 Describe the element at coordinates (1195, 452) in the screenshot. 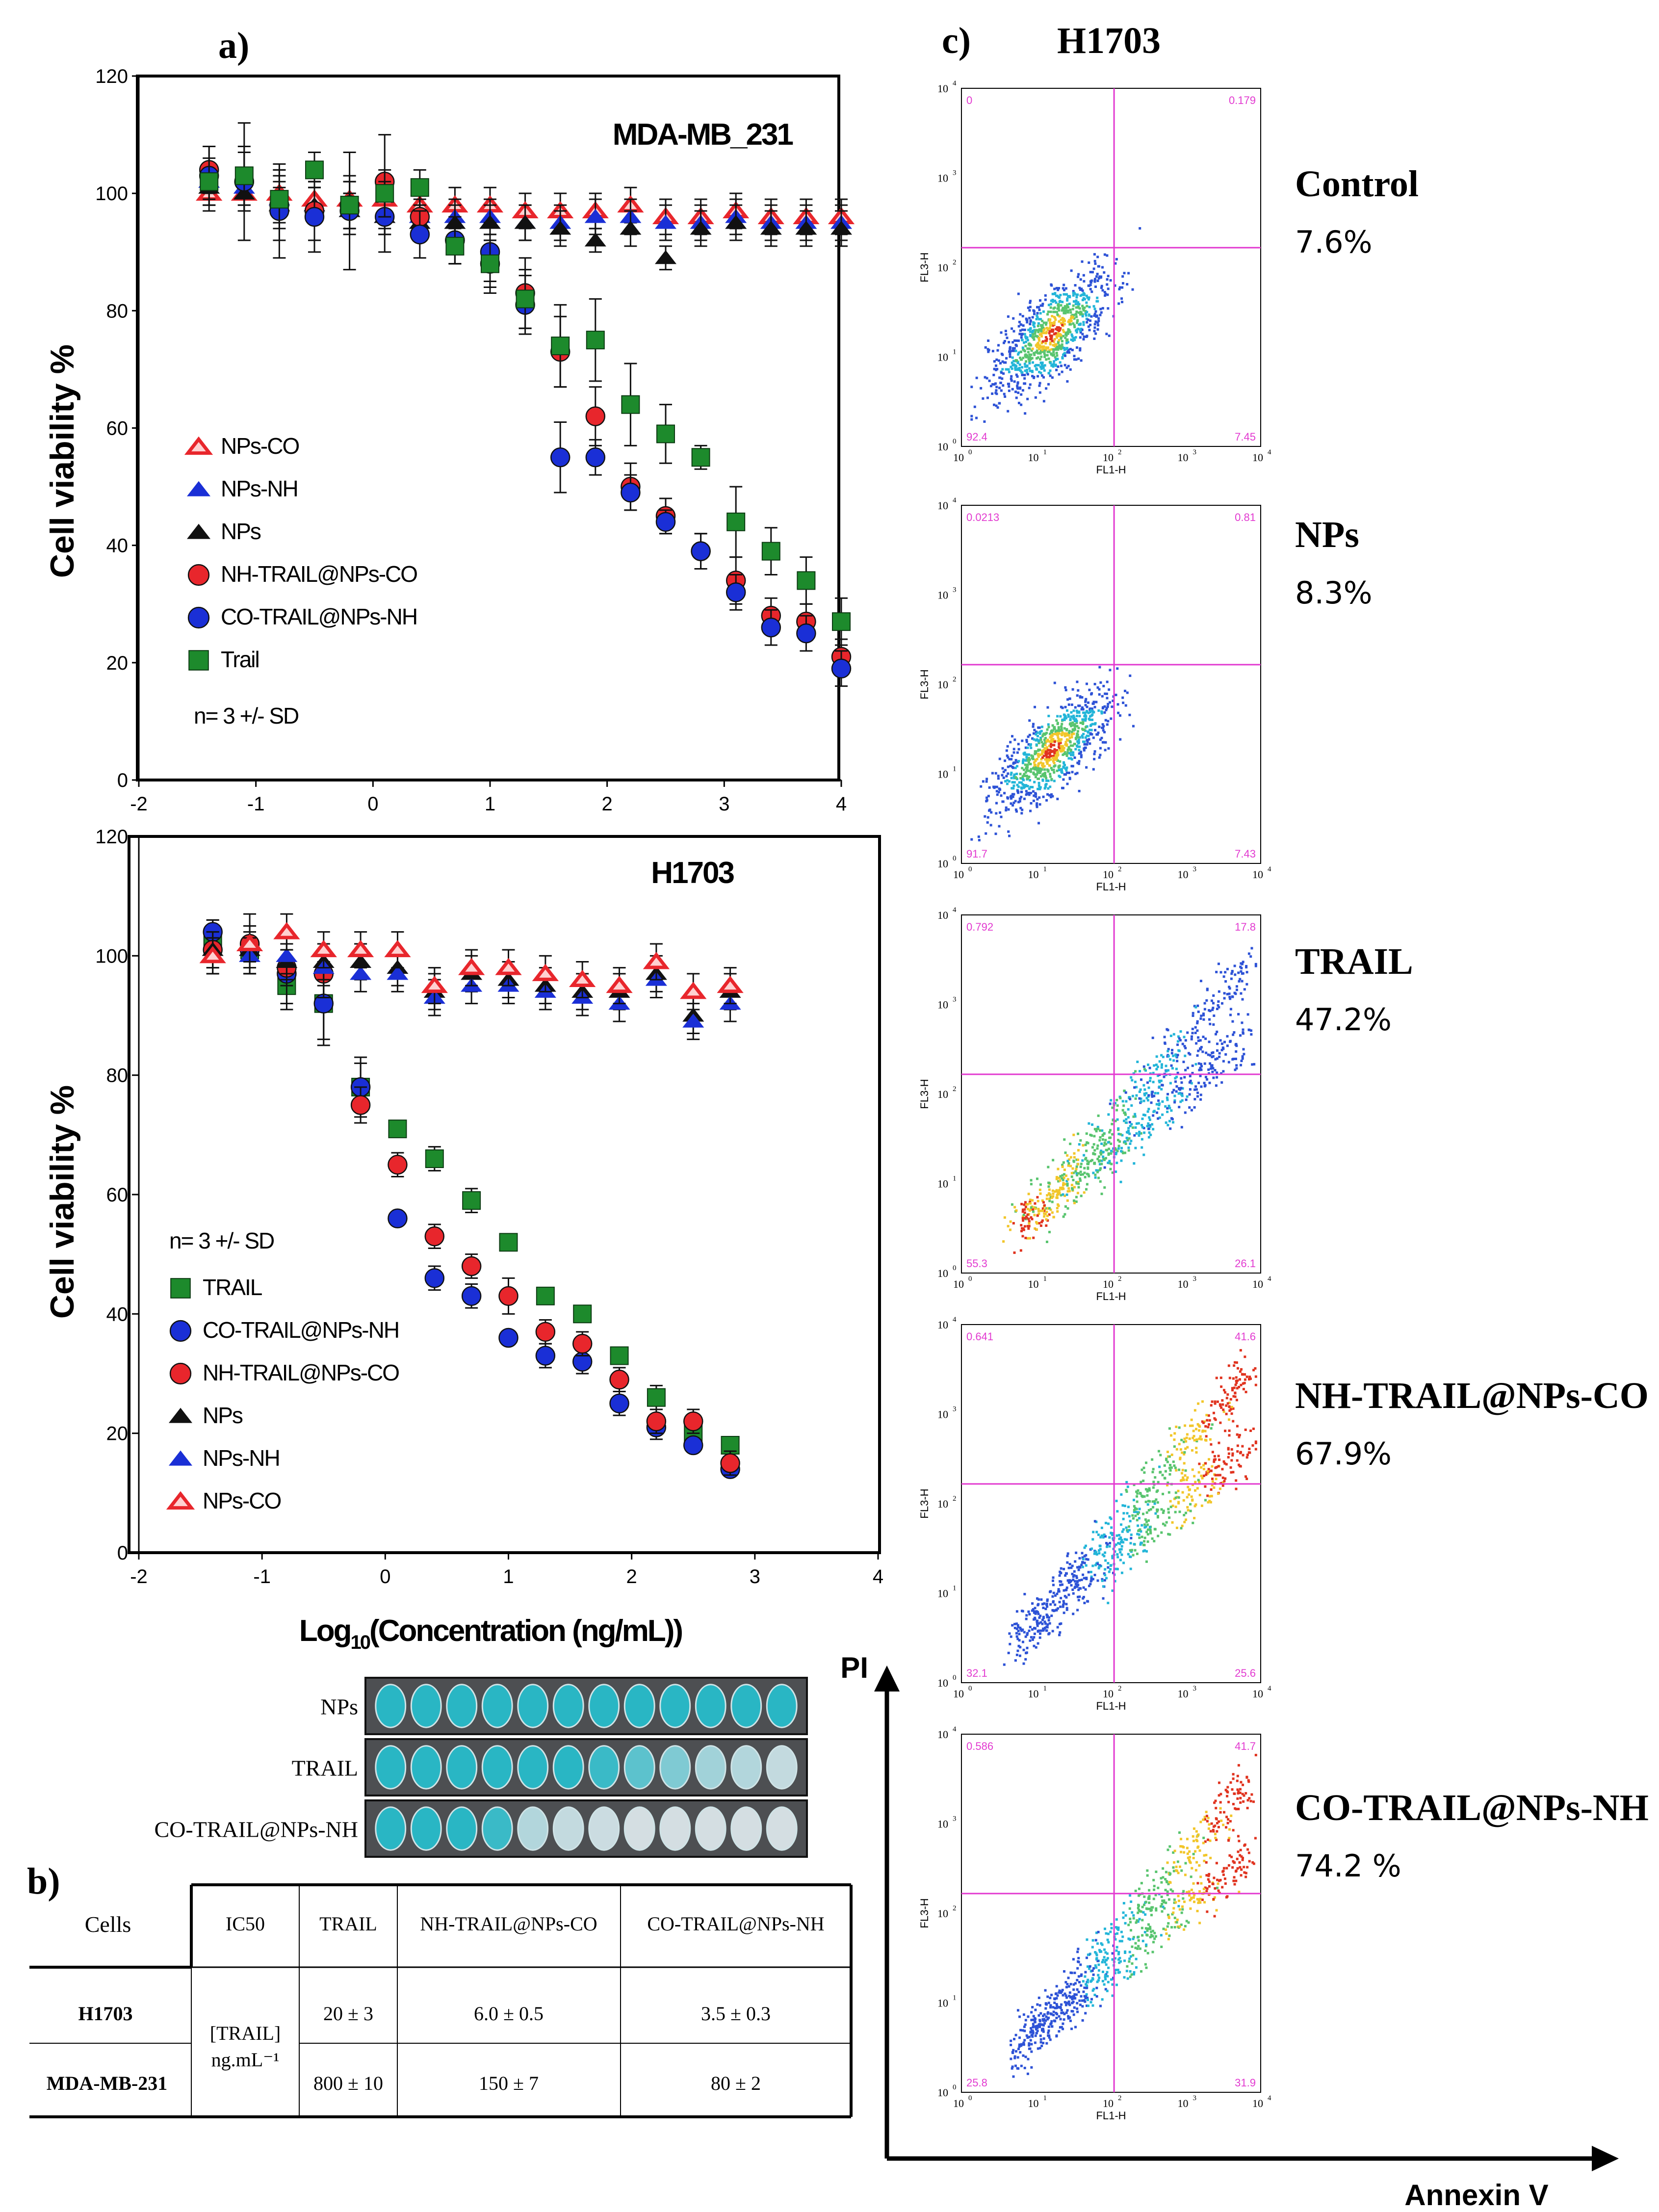

I see `flow-x-tick-exp: 3` at that location.